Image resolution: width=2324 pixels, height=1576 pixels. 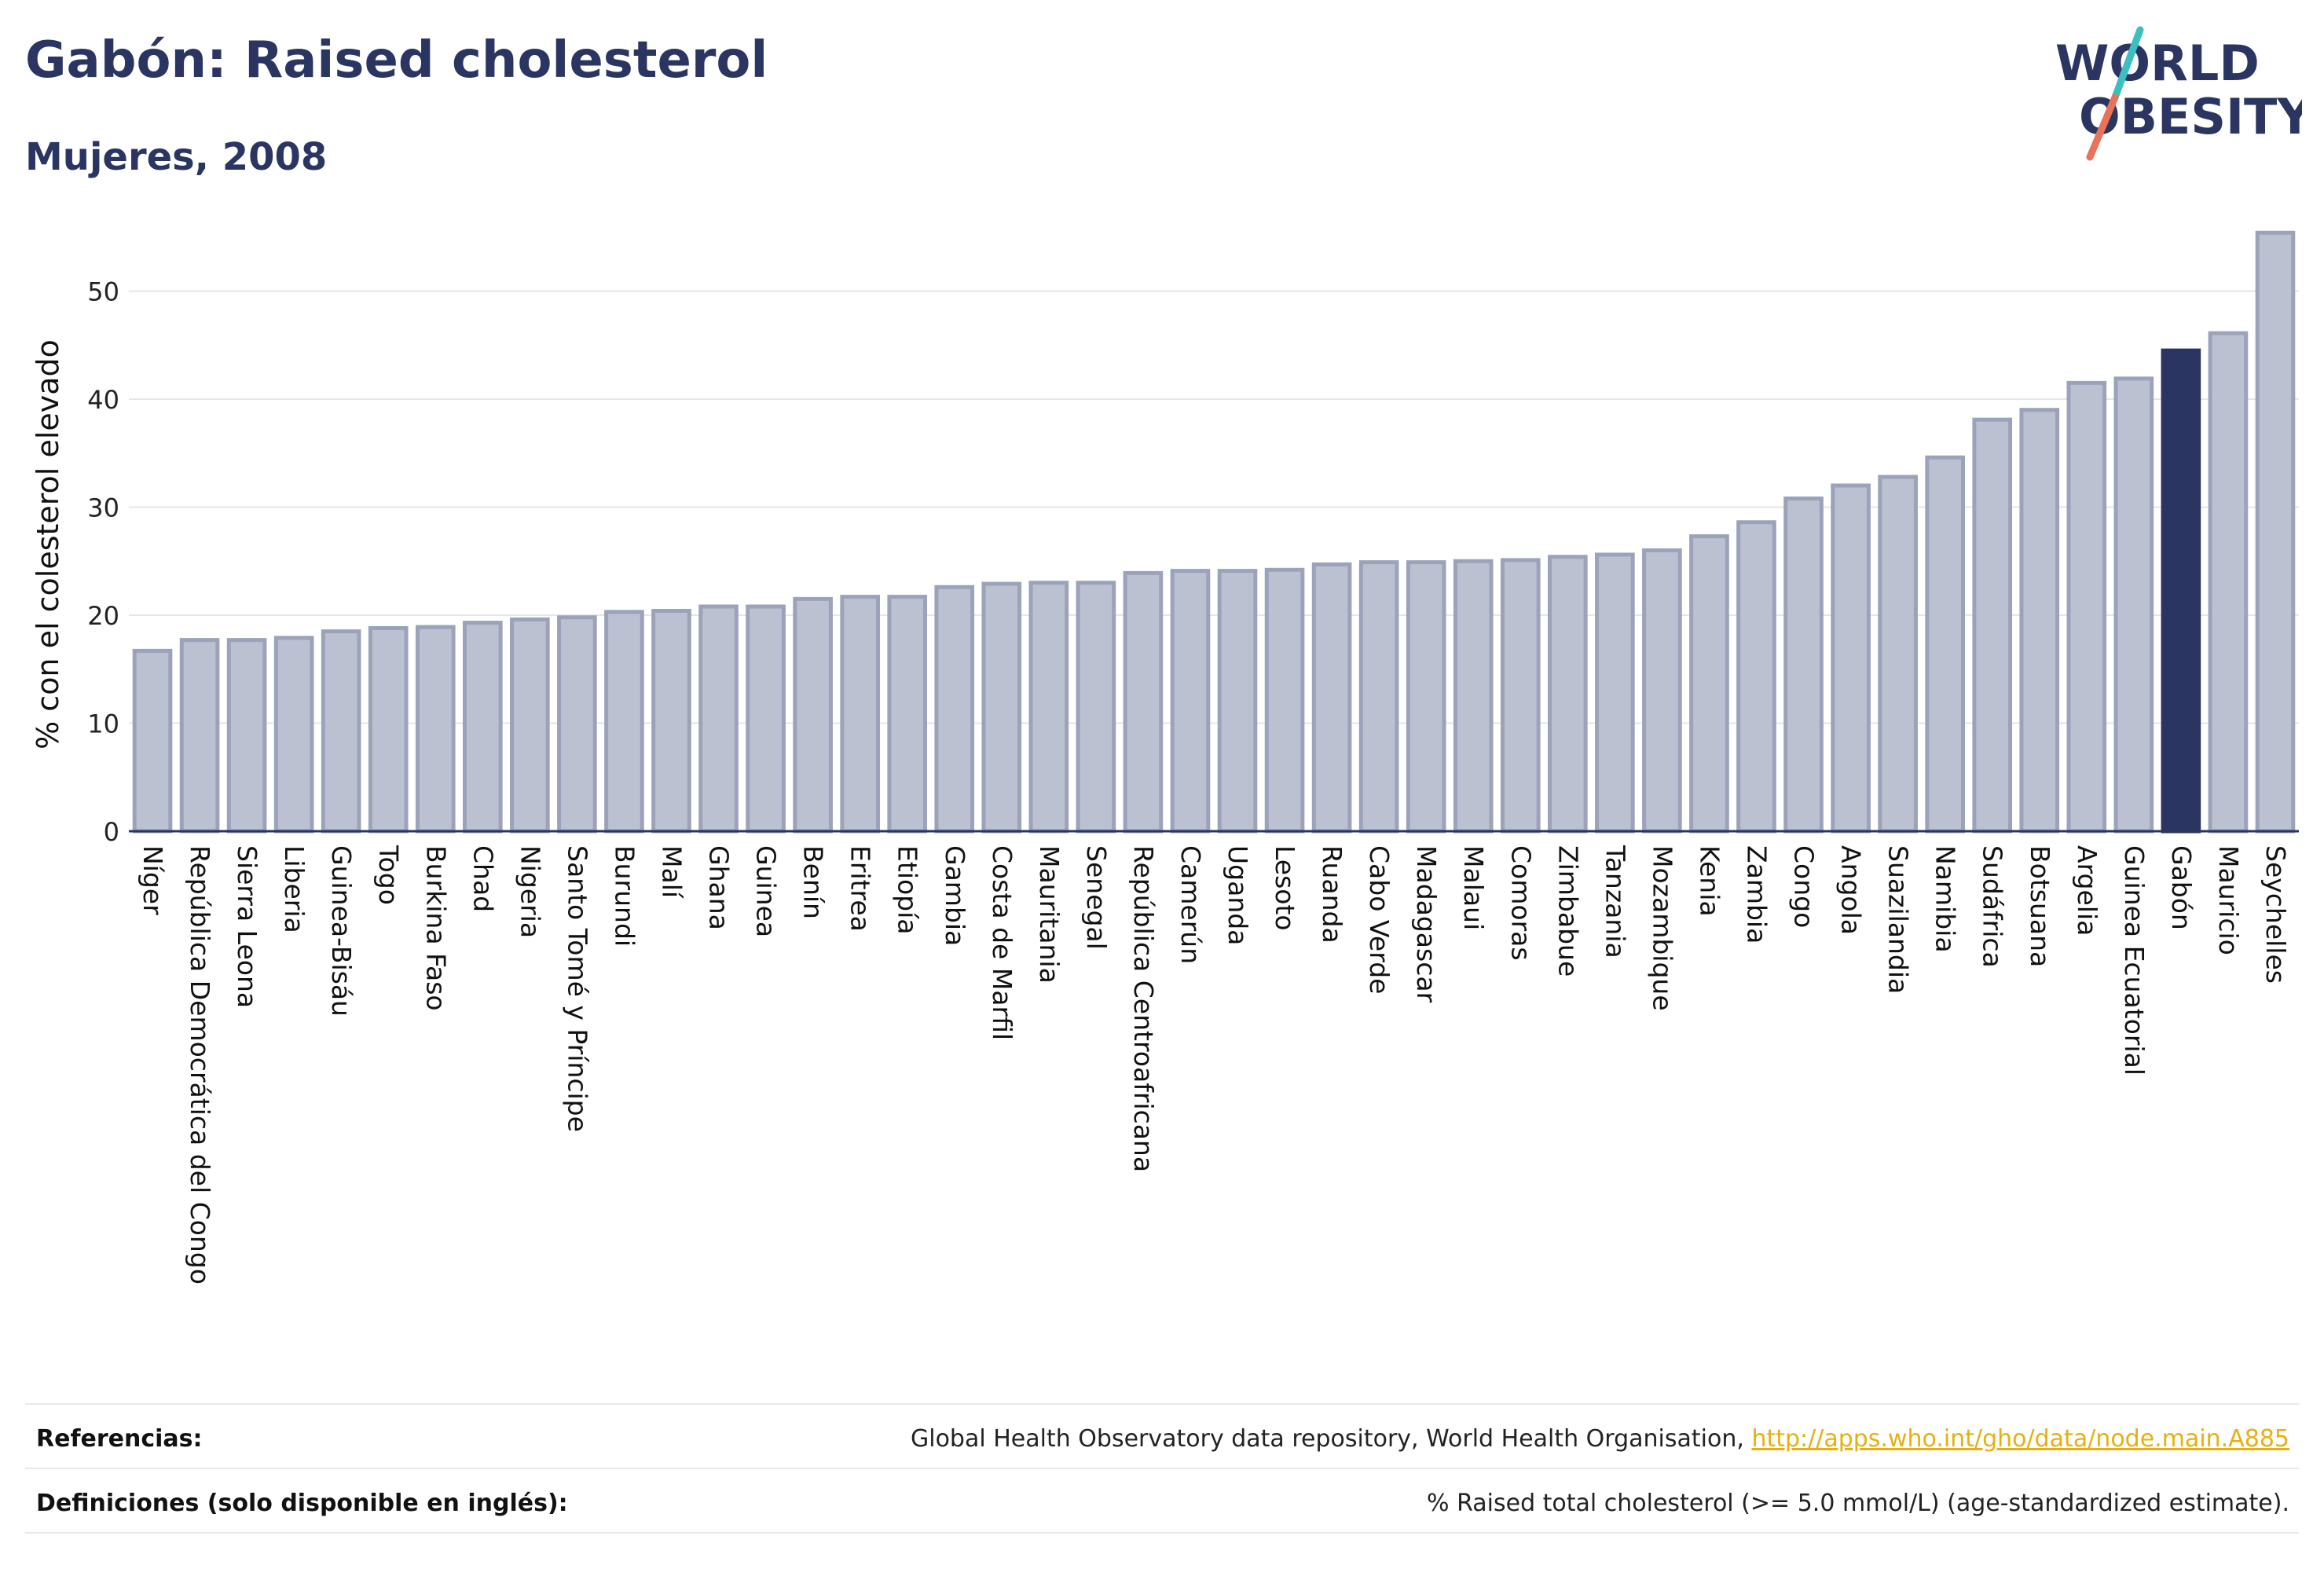 What do you see at coordinates (1143, 1008) in the screenshot?
I see `x-tick-label: República Centroafricana` at bounding box center [1143, 1008].